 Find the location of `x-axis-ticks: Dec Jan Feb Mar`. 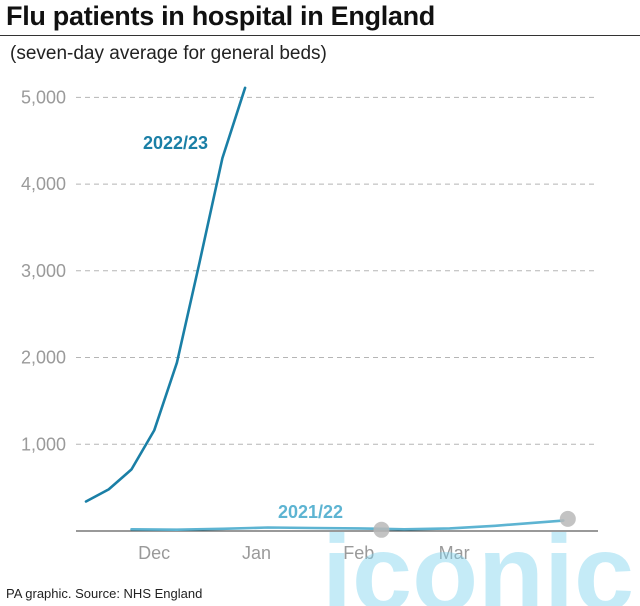

x-axis-ticks: Dec Jan Feb Mar is located at coordinates (304, 553).